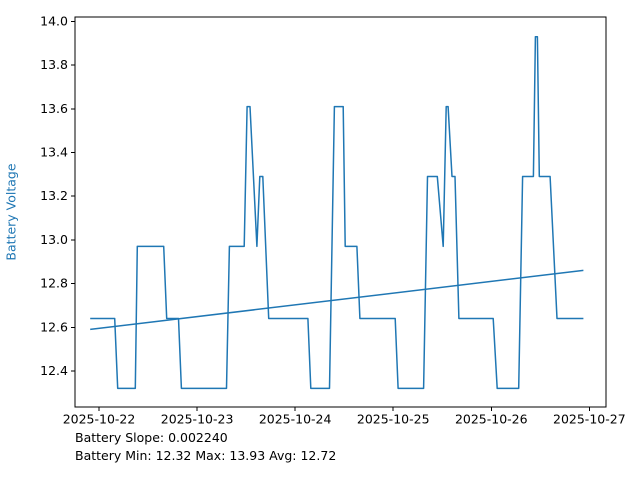 The width and height of the screenshot is (640, 480). I want to click on x-tick-label: 2025-10-27, so click(589, 419).